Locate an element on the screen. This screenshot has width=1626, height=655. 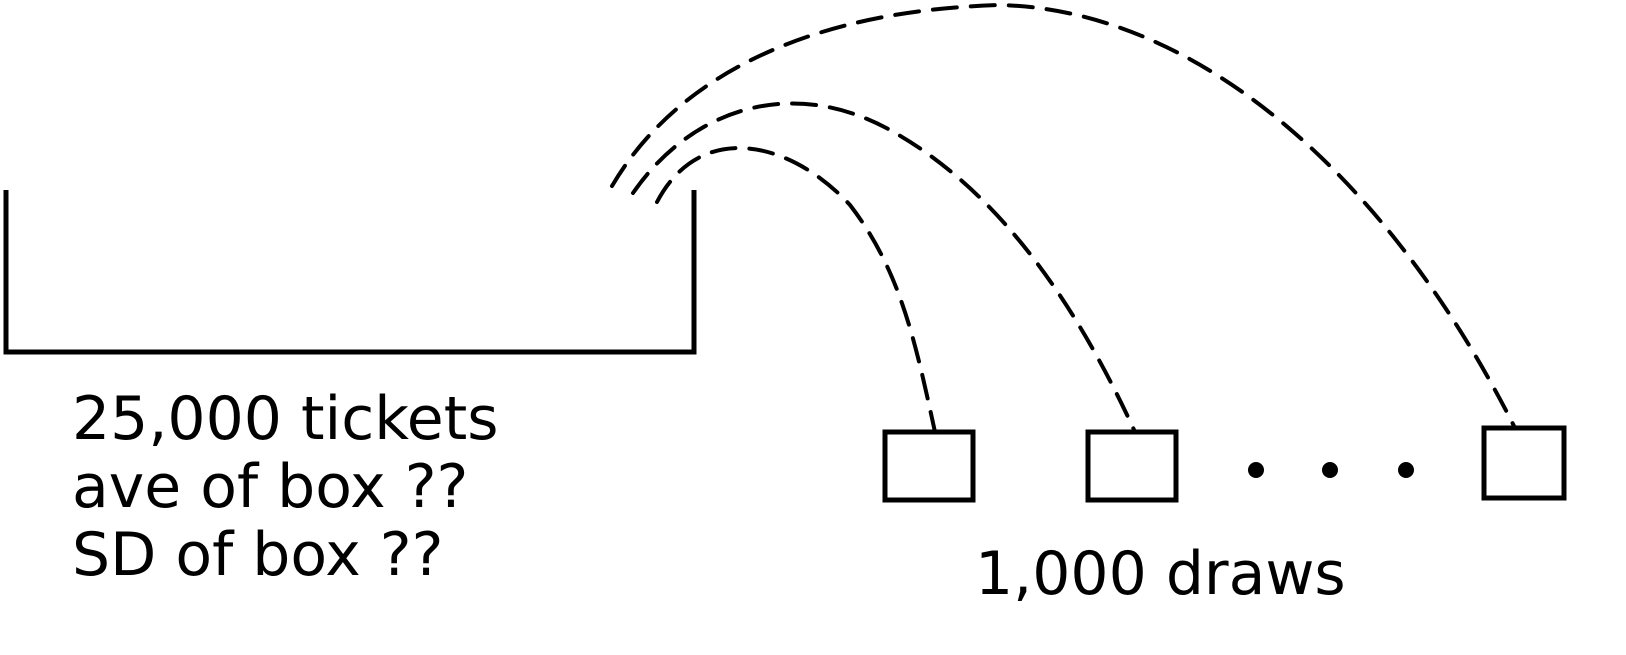
ticket-box is located at coordinates (350, 272).